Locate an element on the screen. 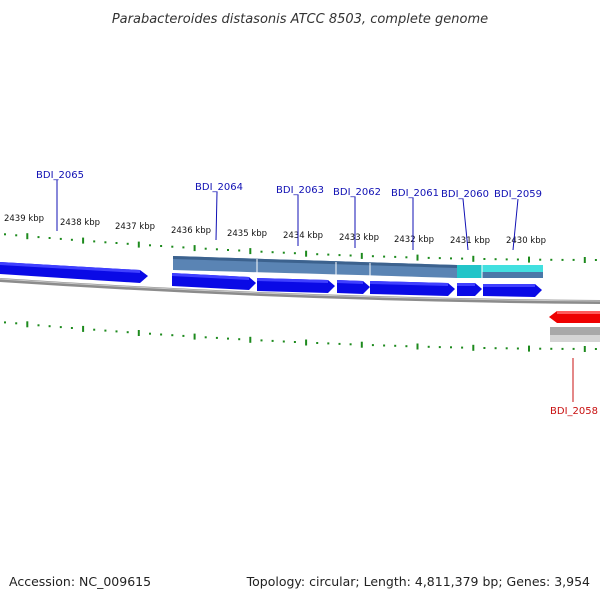  gene-label-BDI_2061: BDI_2061 is located at coordinates (415, 193).